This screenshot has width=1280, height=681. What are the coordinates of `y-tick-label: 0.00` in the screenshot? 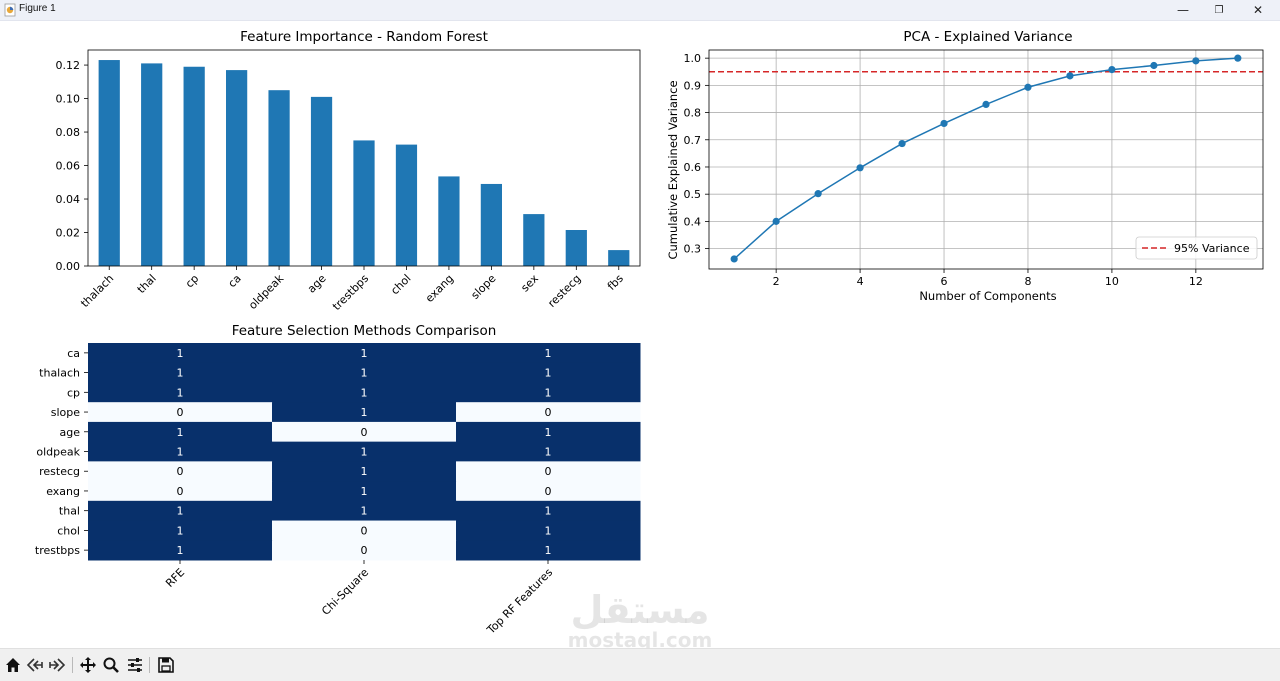 It's located at (68, 266).